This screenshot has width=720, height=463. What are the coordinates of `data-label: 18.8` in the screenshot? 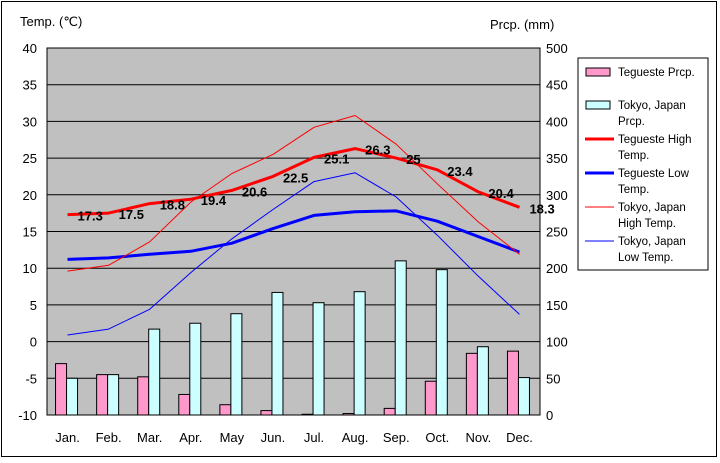 It's located at (172, 205).